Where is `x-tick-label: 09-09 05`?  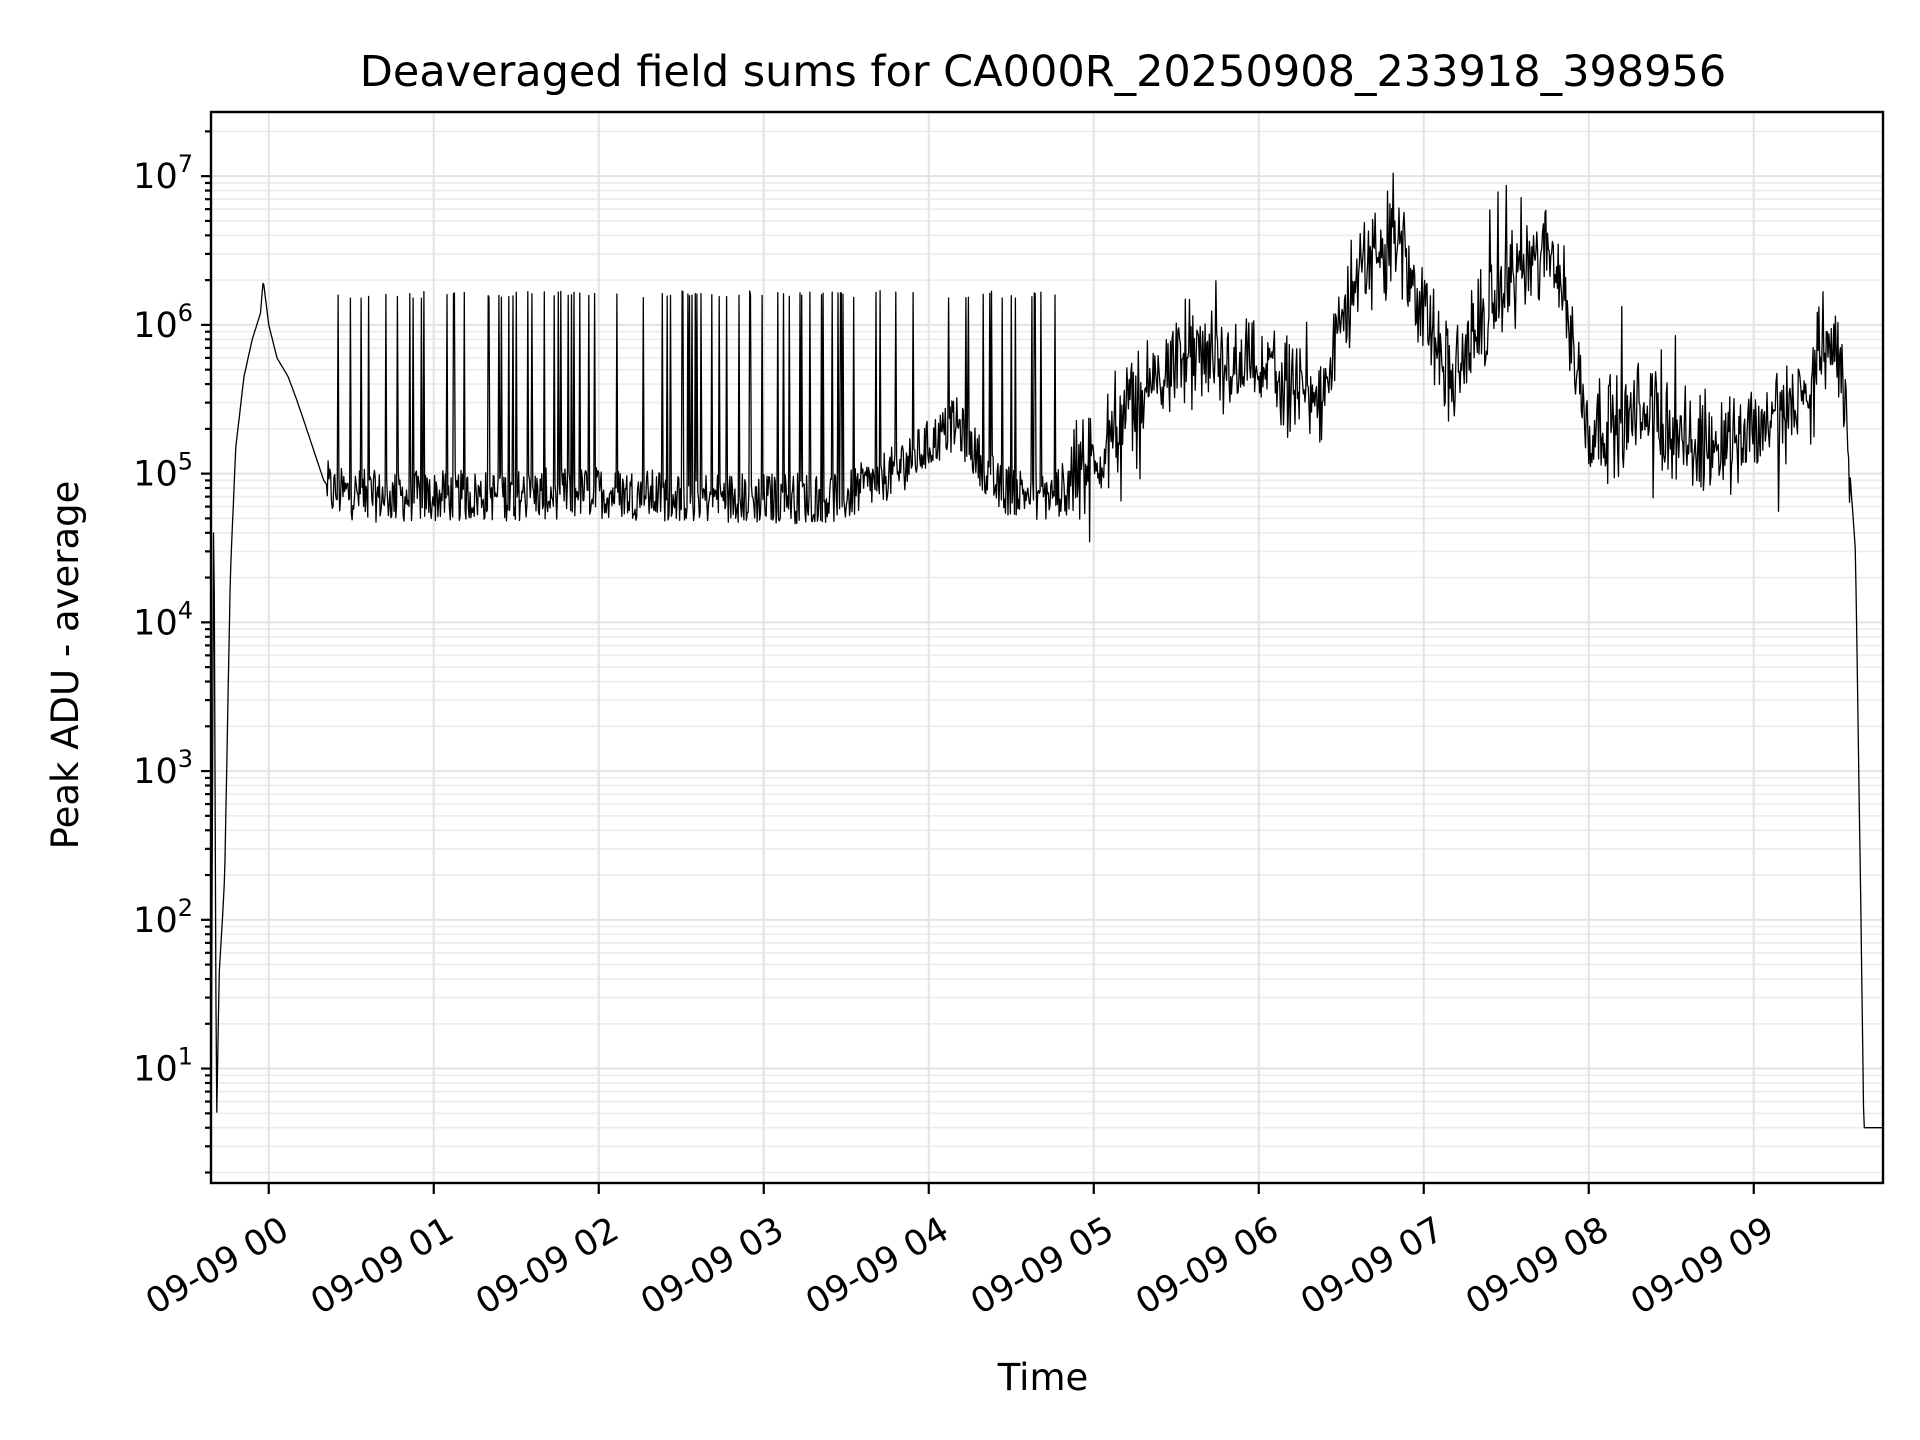 x-tick-label: 09-09 05 is located at coordinates (1042, 1266).